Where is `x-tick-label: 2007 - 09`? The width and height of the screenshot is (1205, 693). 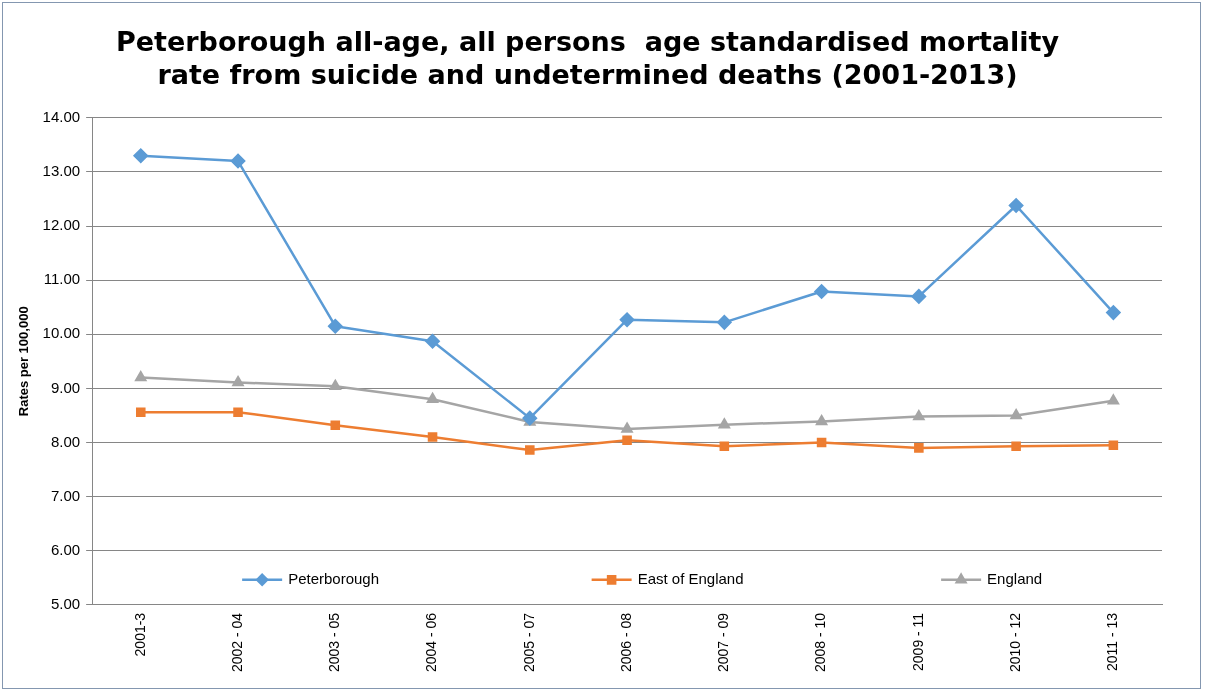 x-tick-label: 2007 - 09 is located at coordinates (723, 642).